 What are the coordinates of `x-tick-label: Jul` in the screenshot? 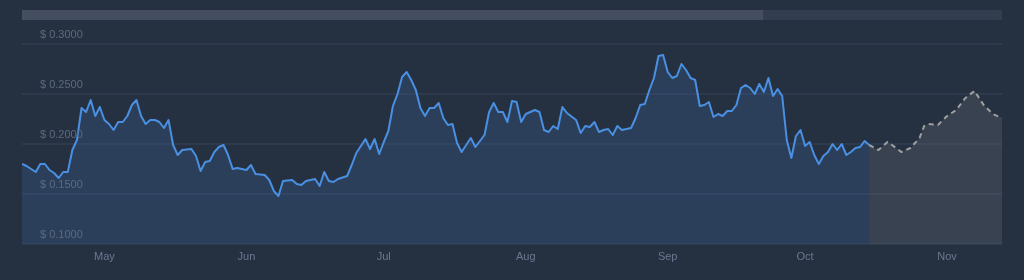 It's located at (383, 255).